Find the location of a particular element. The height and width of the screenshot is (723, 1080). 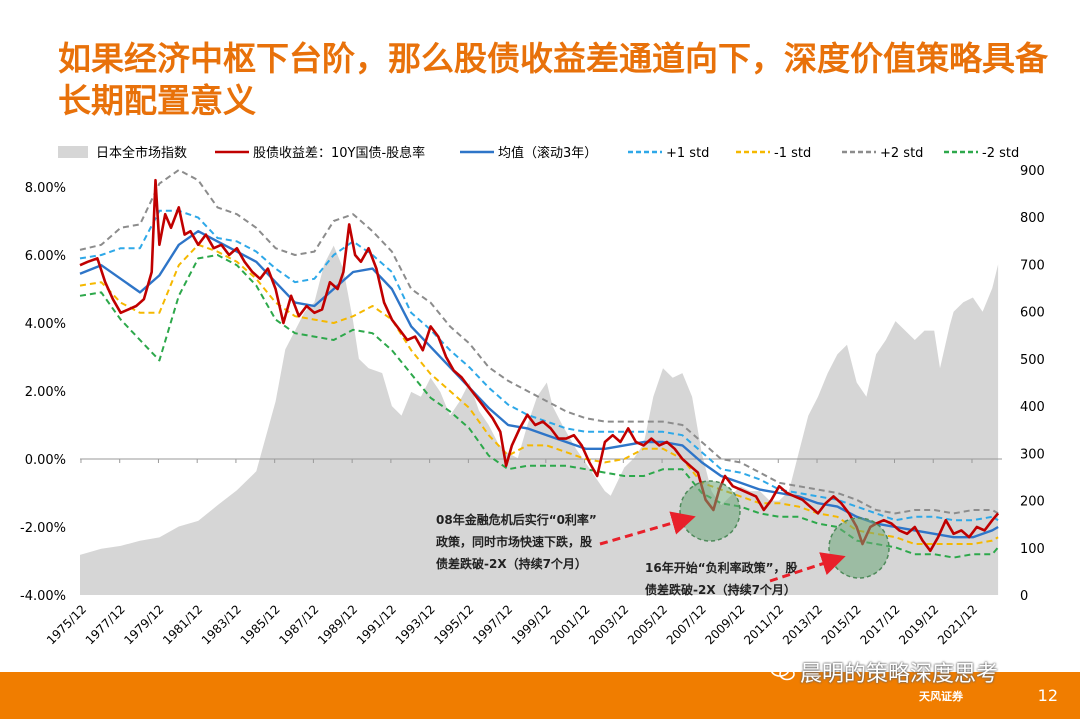

slide-title: 如果经济中枢下台阶，那么股债收益差通道向下，深度价值策略具备长期配置意义 is located at coordinates (553, 79).